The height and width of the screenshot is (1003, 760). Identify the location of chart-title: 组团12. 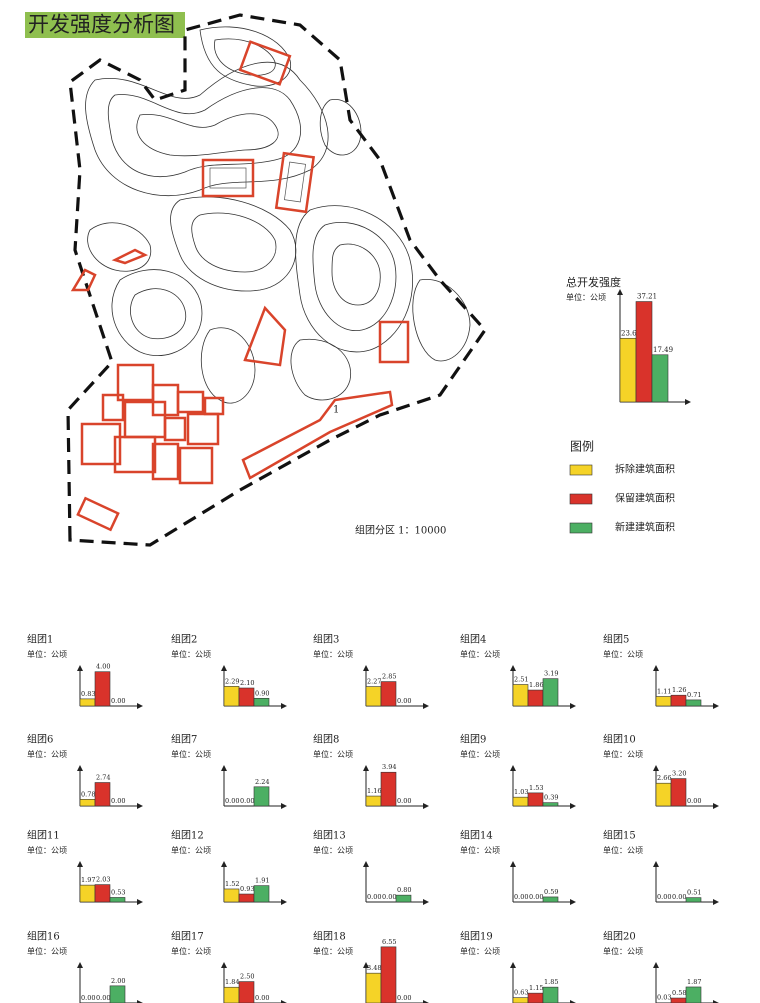
(187, 835).